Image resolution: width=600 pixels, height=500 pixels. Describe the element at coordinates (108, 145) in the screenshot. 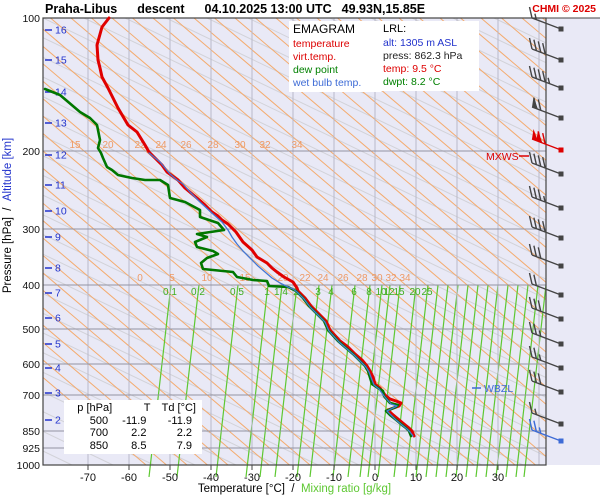

I see `dry-adiabat-label: 20` at that location.